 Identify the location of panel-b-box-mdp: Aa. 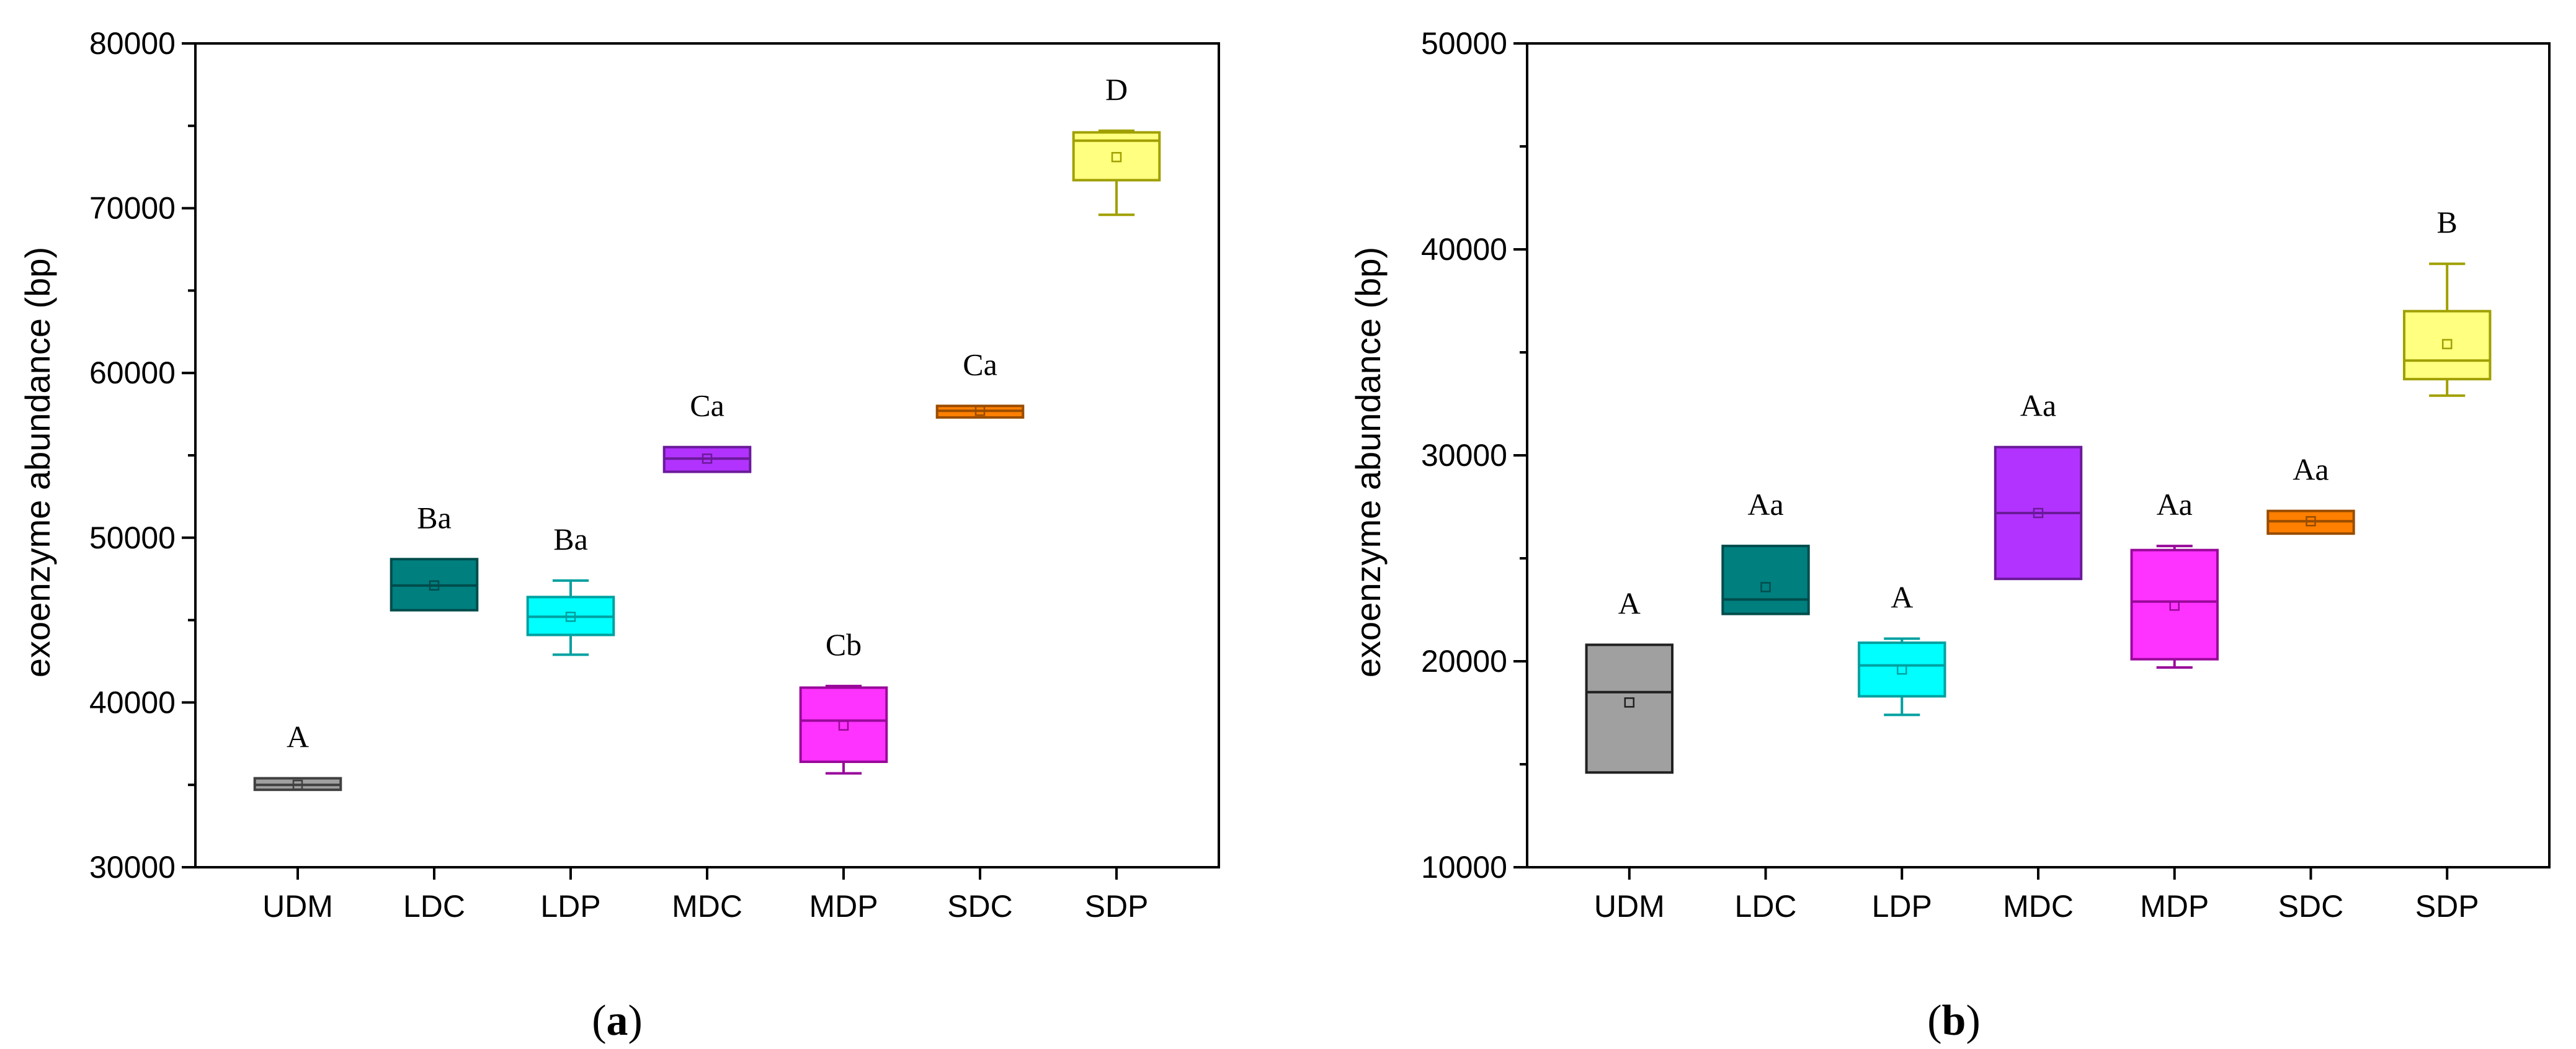
(2174, 578).